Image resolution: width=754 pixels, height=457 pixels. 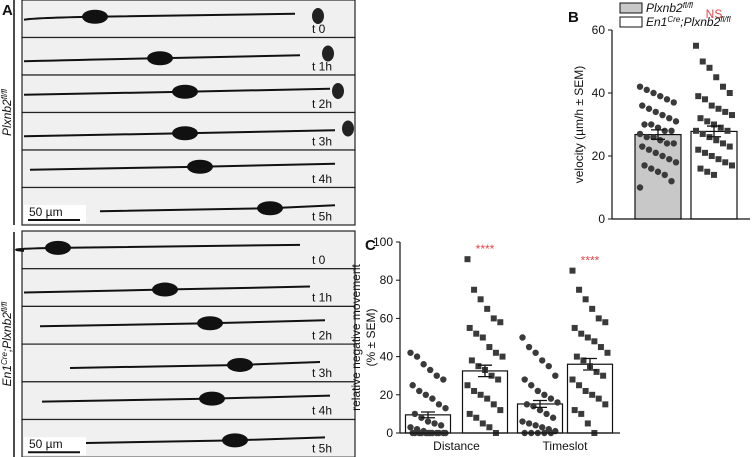 What do you see at coordinates (7, 332) in the screenshot?
I see `text-part: ;Plxnb2` at bounding box center [7, 332].